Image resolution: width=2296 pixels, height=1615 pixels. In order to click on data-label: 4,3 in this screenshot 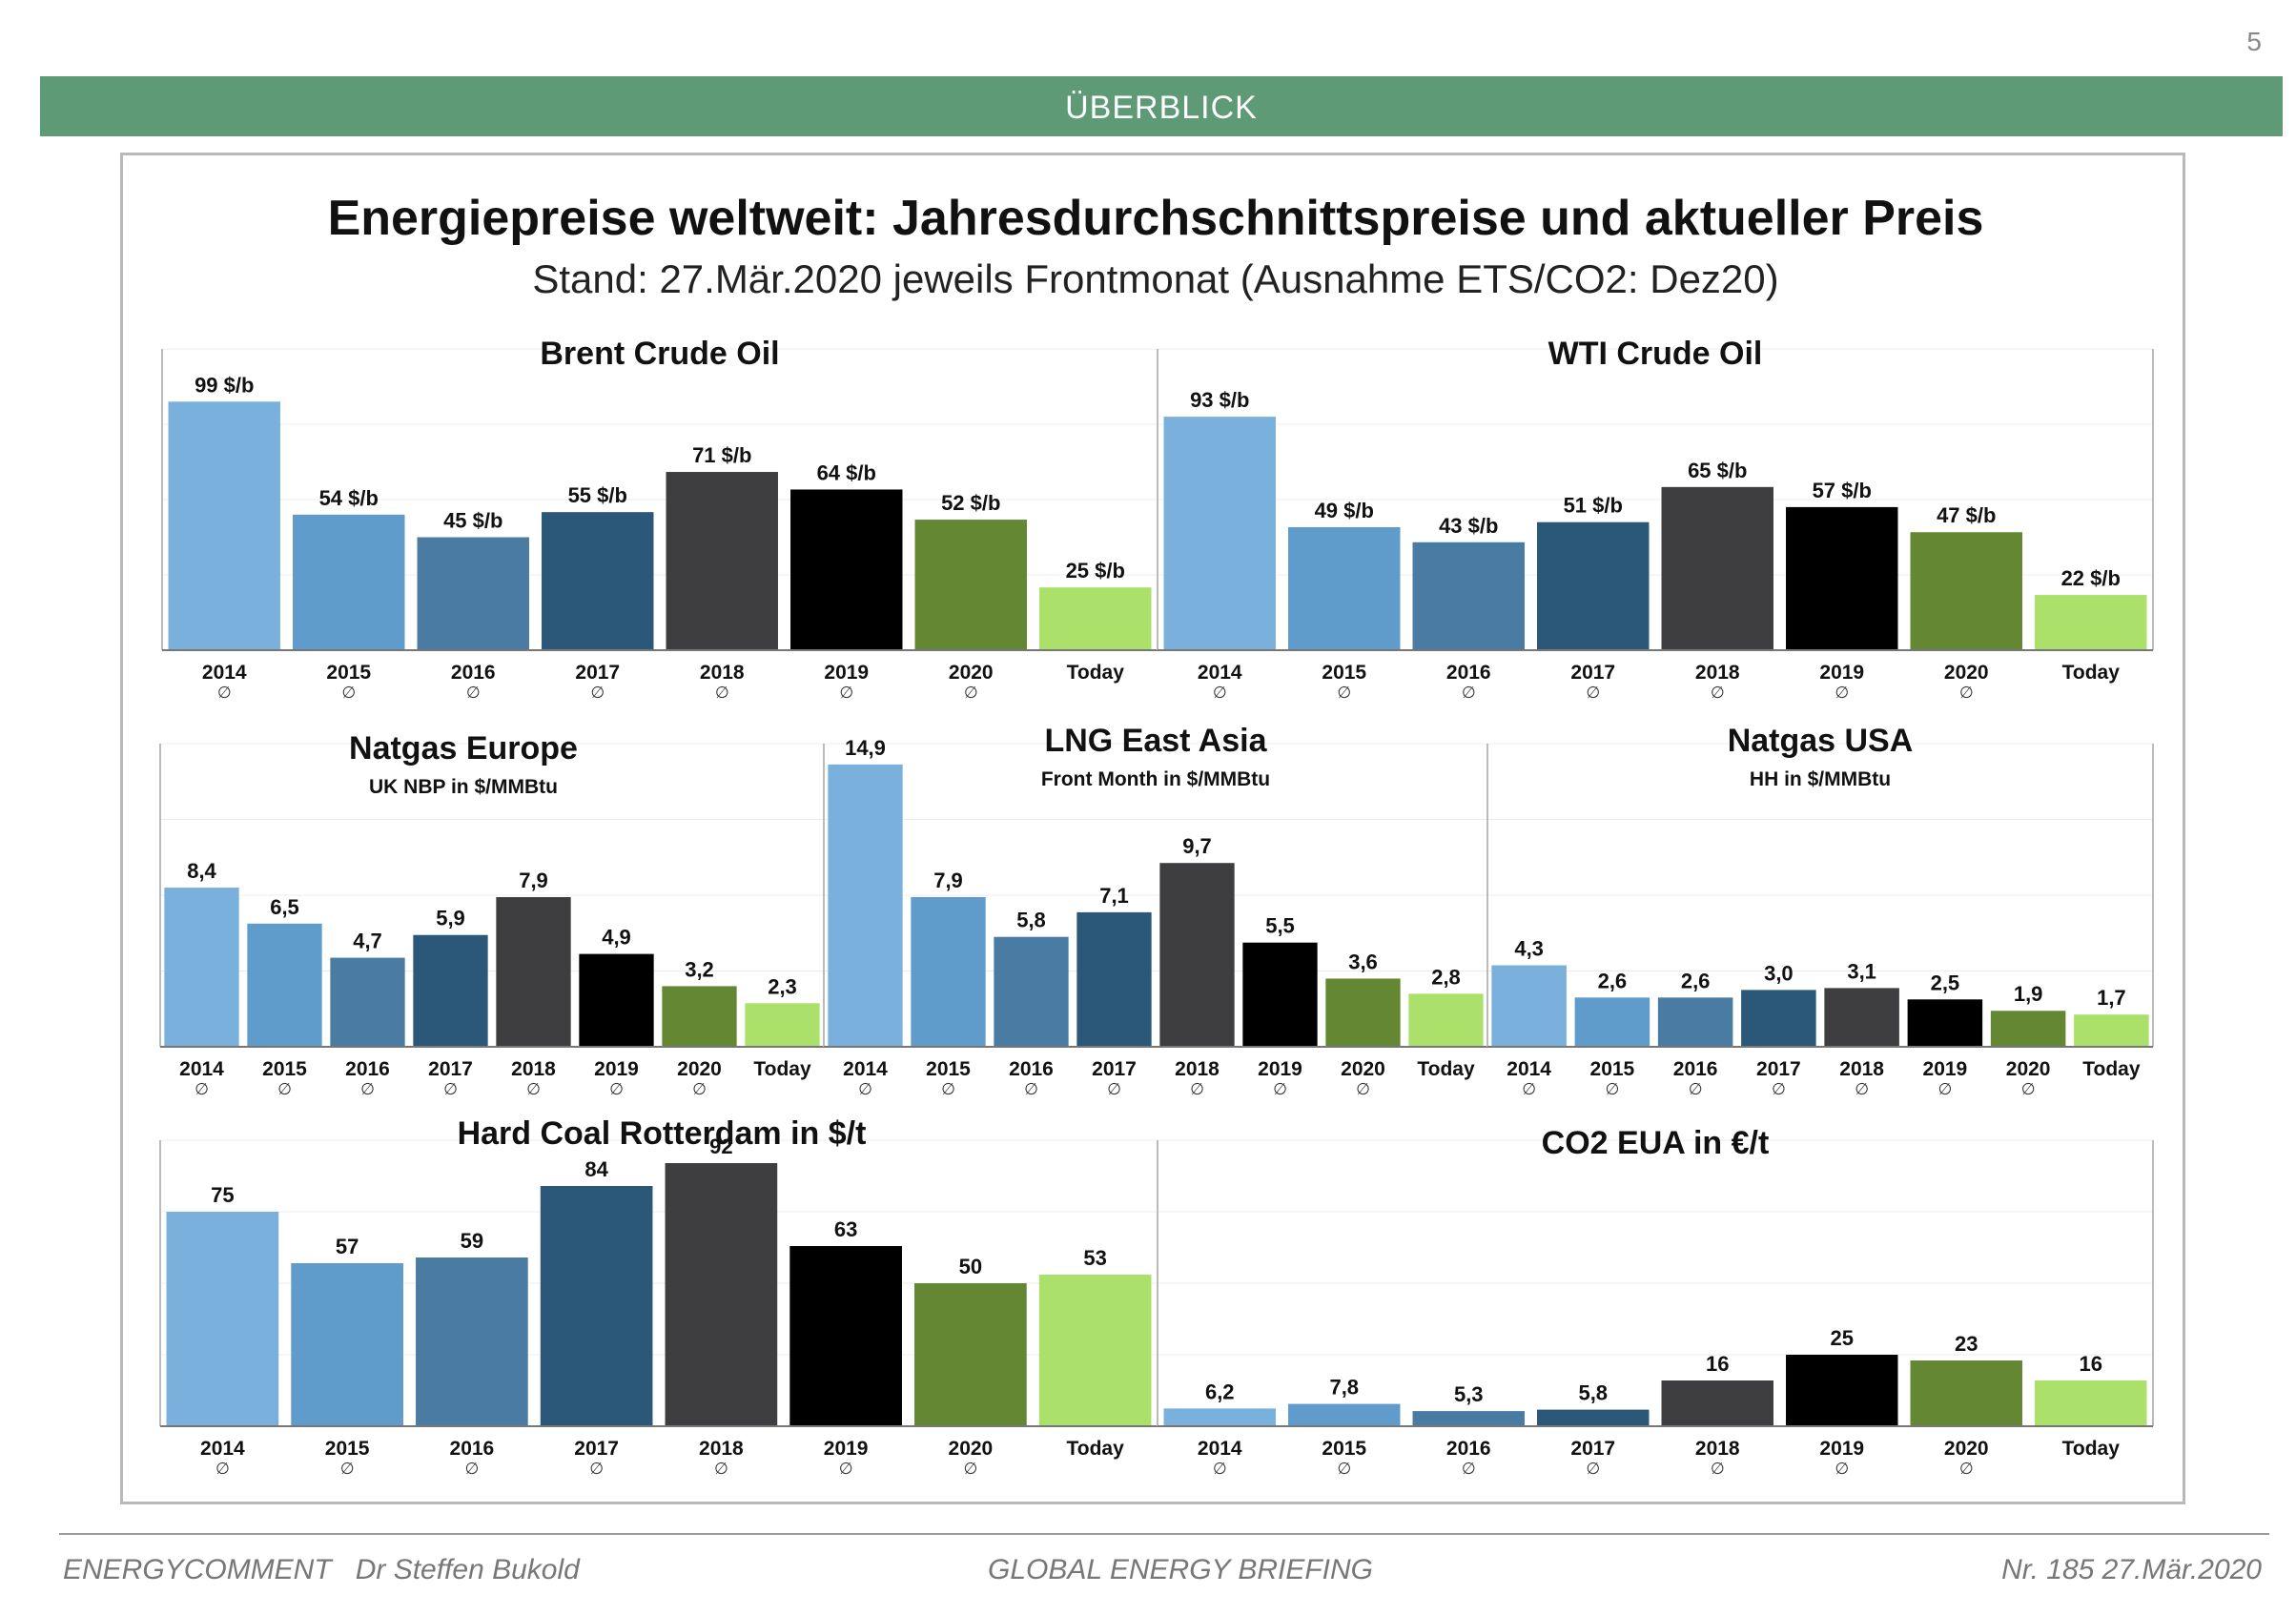, I will do `click(1529, 949)`.